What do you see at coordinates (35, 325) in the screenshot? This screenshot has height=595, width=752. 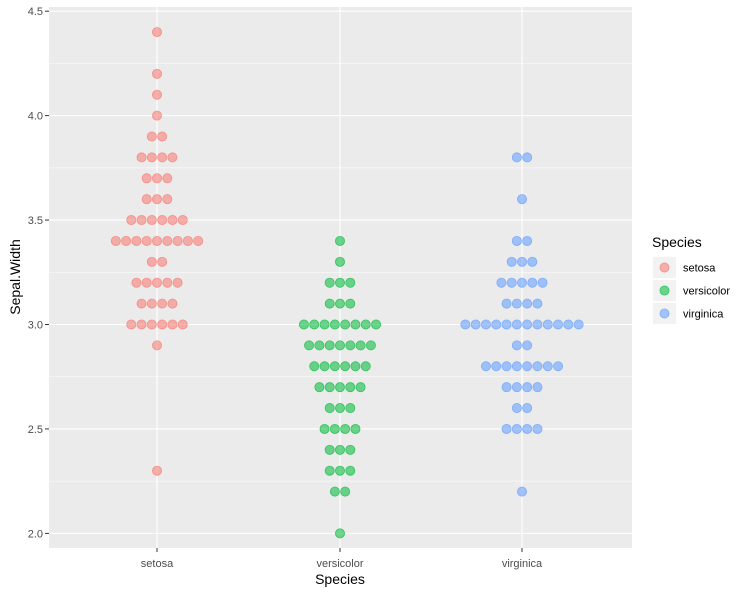 I see `y-tick-label: 3.0` at bounding box center [35, 325].